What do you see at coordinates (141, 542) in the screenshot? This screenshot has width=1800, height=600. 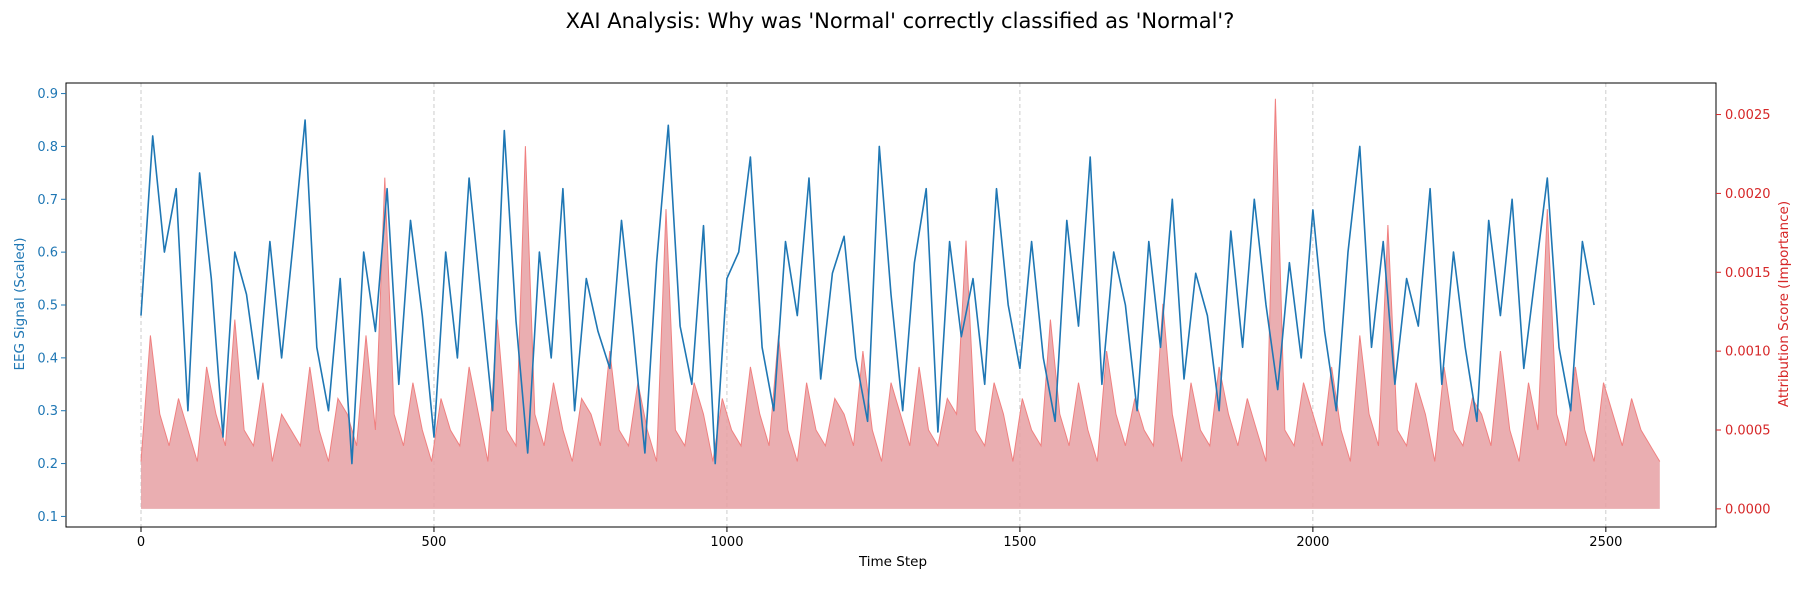 I see `x-tick-label: 0` at bounding box center [141, 542].